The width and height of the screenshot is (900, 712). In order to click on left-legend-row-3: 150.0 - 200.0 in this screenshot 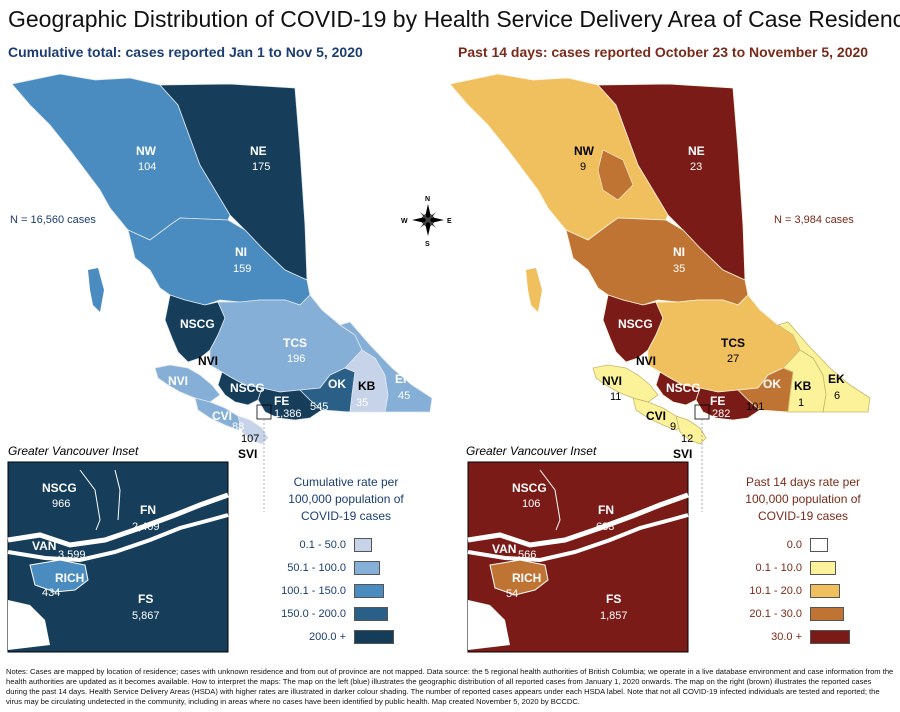, I will do `click(328, 614)`.